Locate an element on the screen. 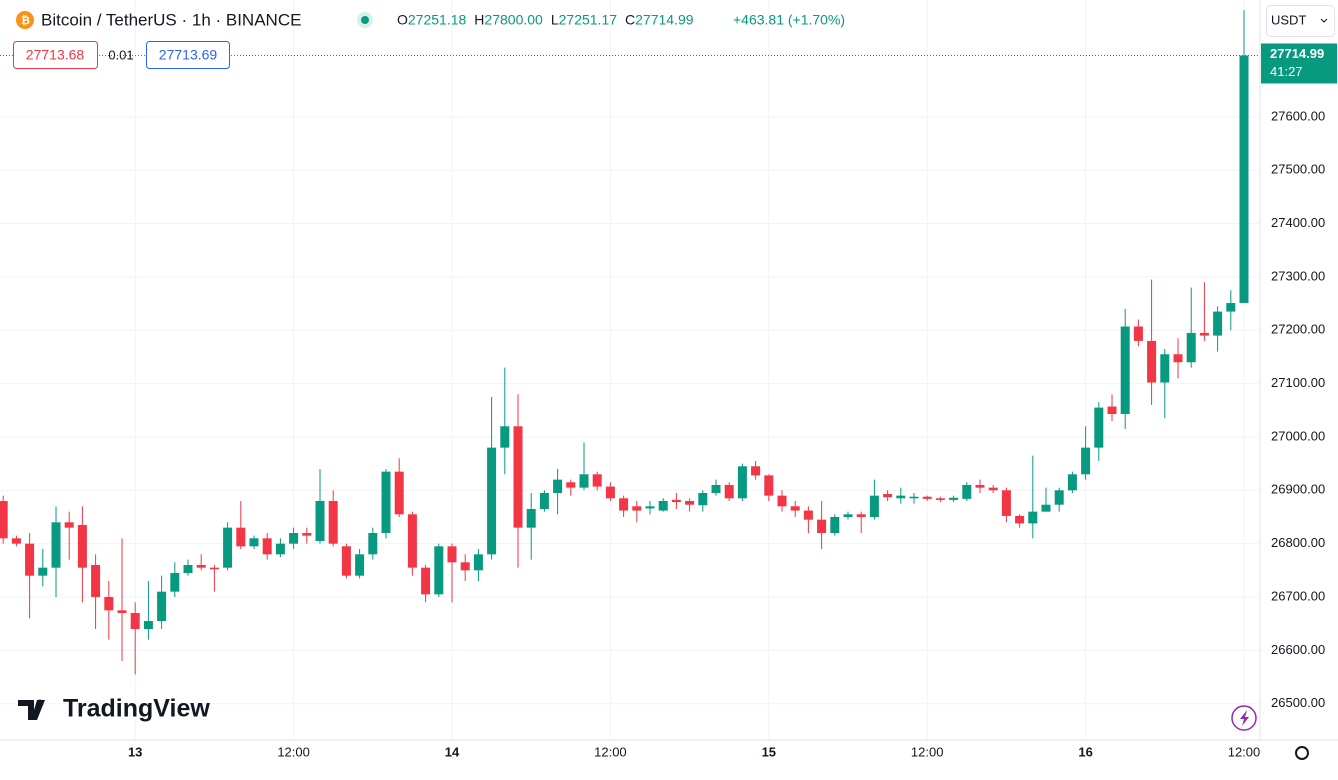  change: +463.81 (+1.70%) is located at coordinates (789, 20).